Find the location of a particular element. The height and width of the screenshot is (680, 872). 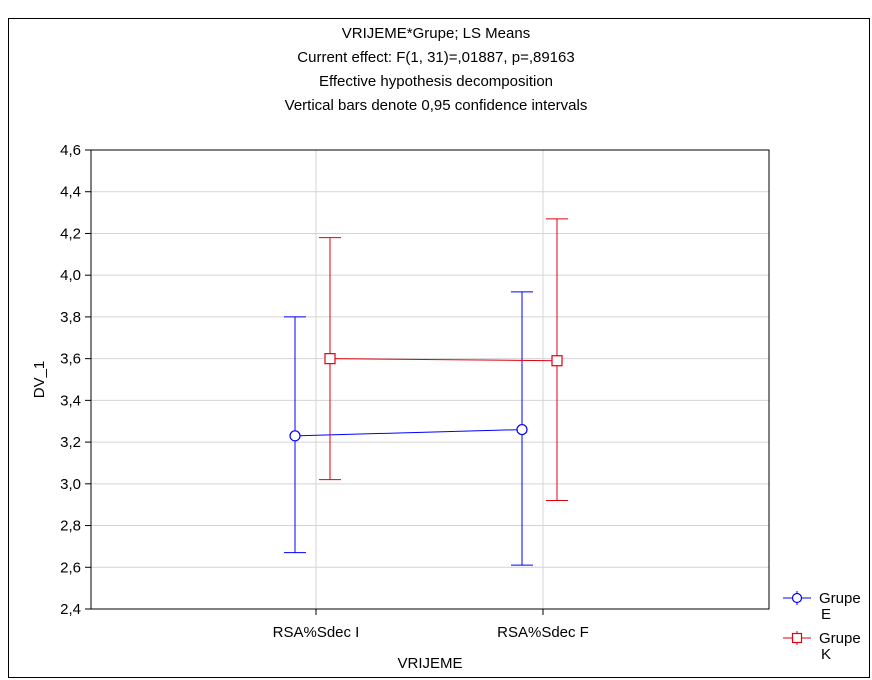

y-tick-label: 2,6 is located at coordinates (70, 567).